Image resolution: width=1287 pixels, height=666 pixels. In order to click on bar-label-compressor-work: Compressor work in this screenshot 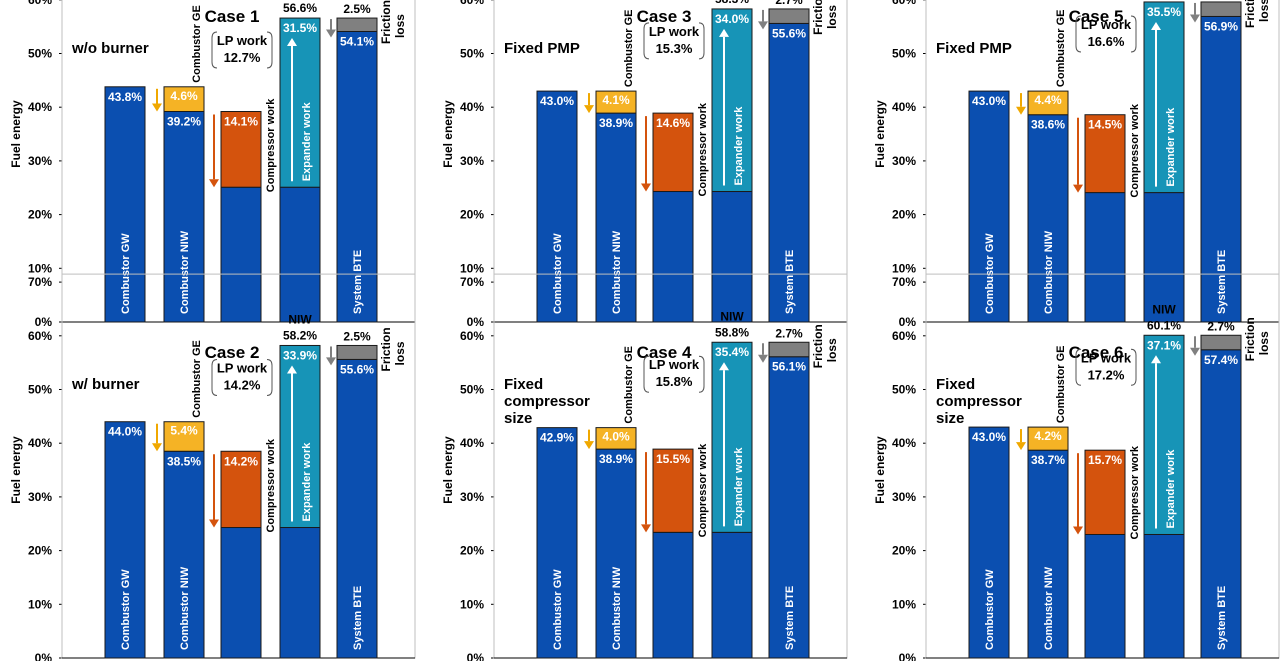, I will do `click(703, 149)`.